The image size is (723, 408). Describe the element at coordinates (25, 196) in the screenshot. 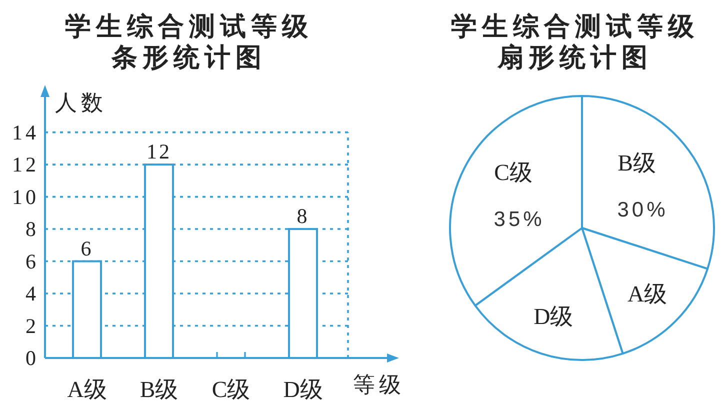

I see `y-tick-label: 10` at that location.